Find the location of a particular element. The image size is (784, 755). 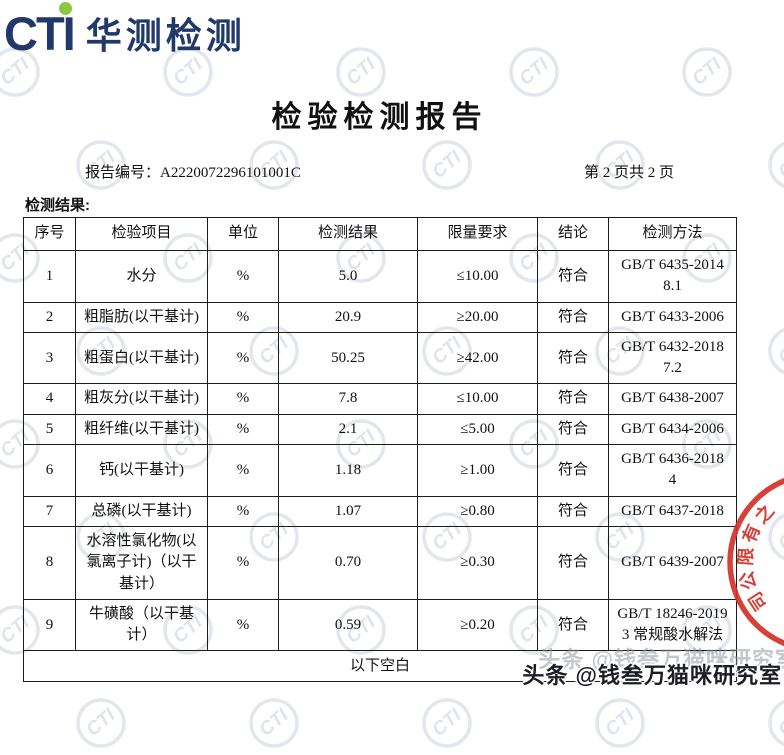

method-cell: GB/T 6436-2018 4 is located at coordinates (672, 470).